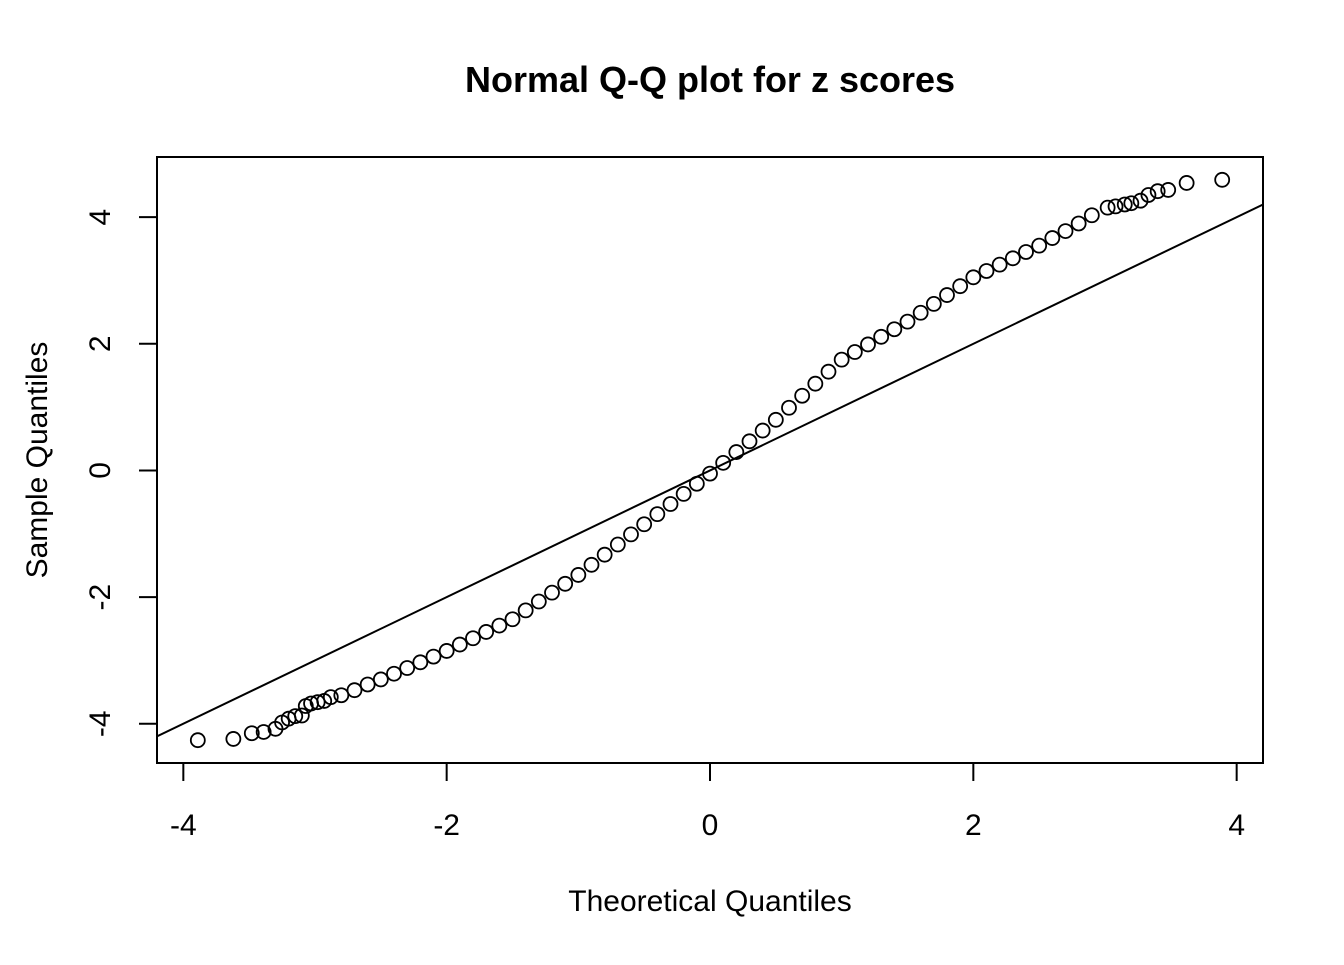 The image size is (1344, 965). What do you see at coordinates (710, 825) in the screenshot?
I see `x-tick-label: 0` at bounding box center [710, 825].